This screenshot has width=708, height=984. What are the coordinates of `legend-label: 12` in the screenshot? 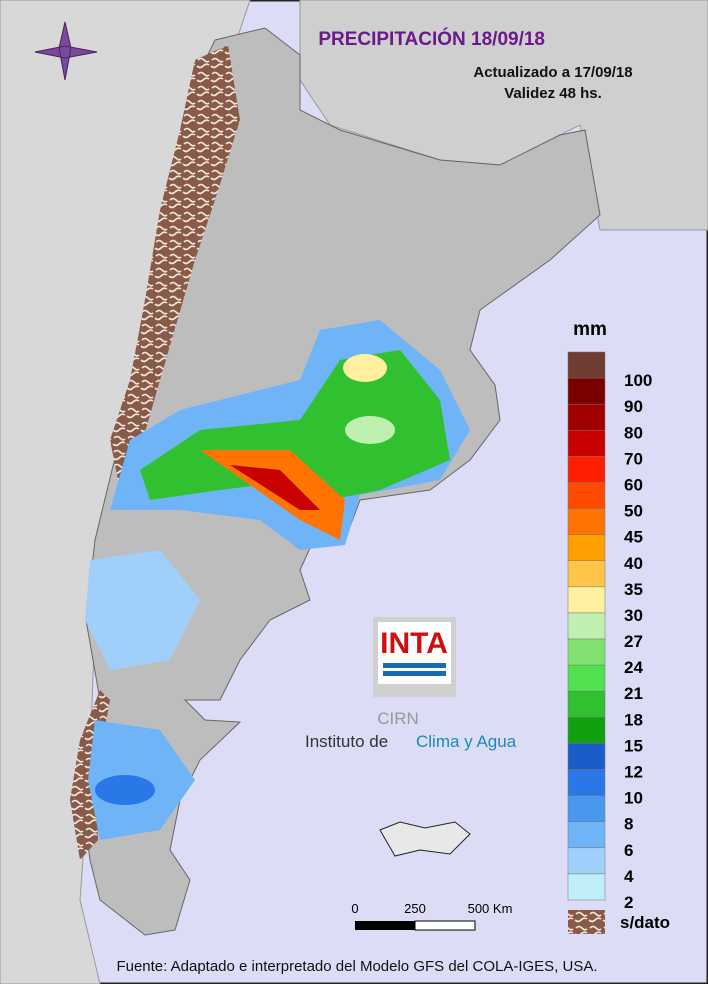 It's located at (633, 772).